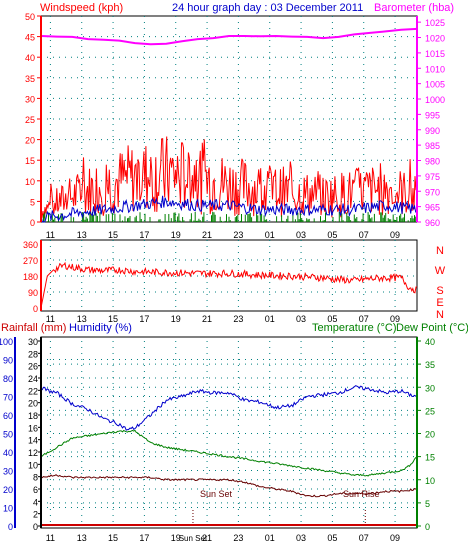 This screenshot has height=555, width=468. Describe the element at coordinates (50, 235) in the screenshot. I see `wind-time-label: 11` at that location.